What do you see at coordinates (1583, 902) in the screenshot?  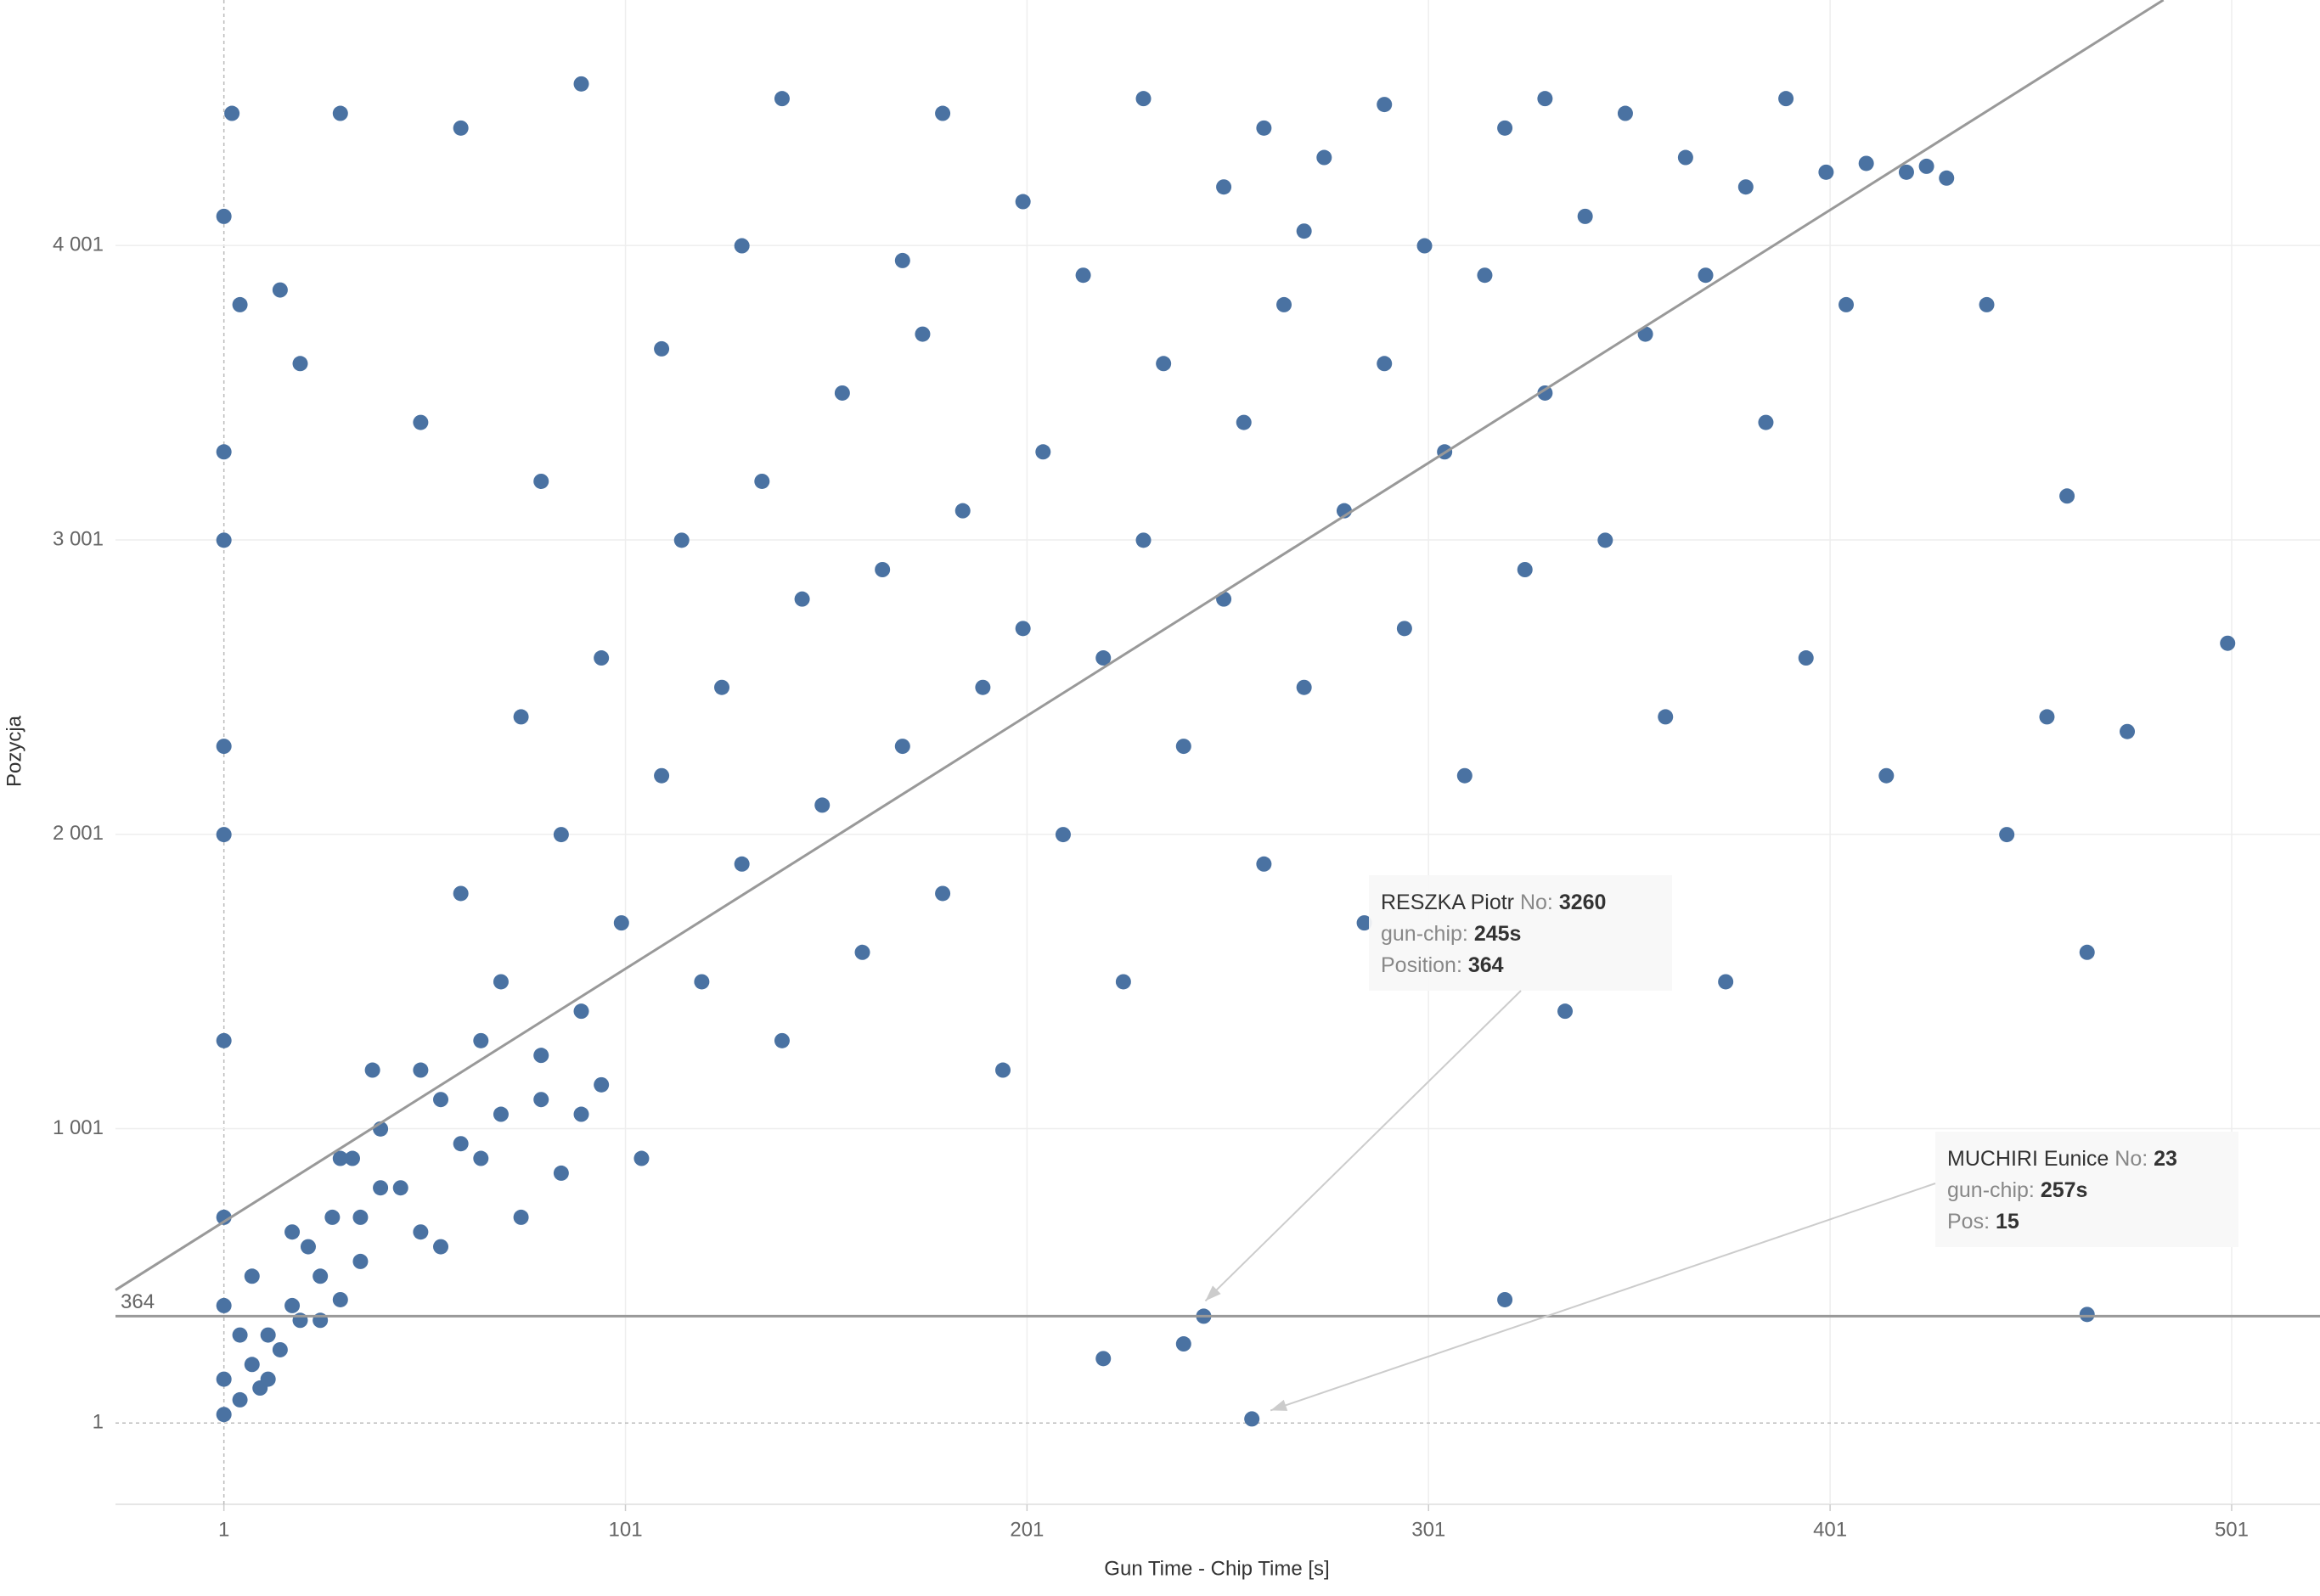 I see `annotation-no: 3260` at bounding box center [1583, 902].